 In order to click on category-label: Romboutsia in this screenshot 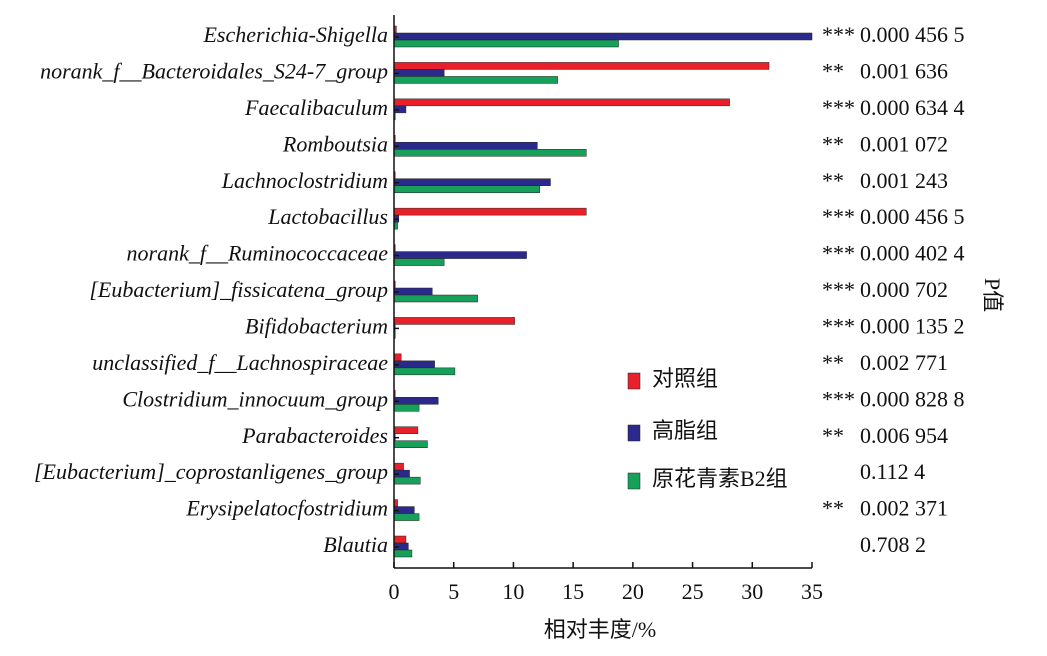, I will do `click(335, 143)`.